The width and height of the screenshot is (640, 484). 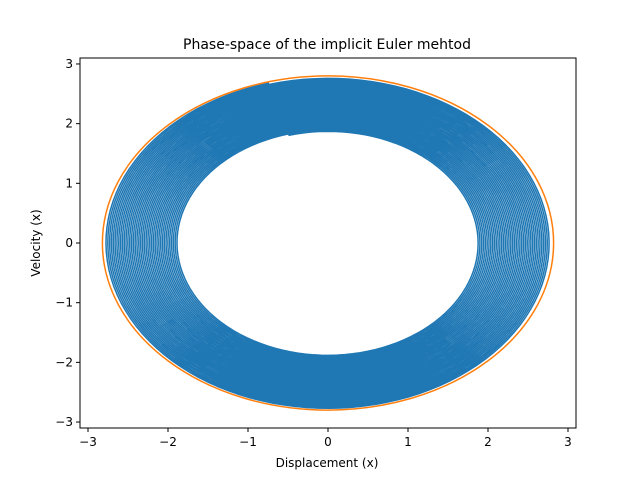 I want to click on x-tick-label: 3, so click(x=568, y=442).